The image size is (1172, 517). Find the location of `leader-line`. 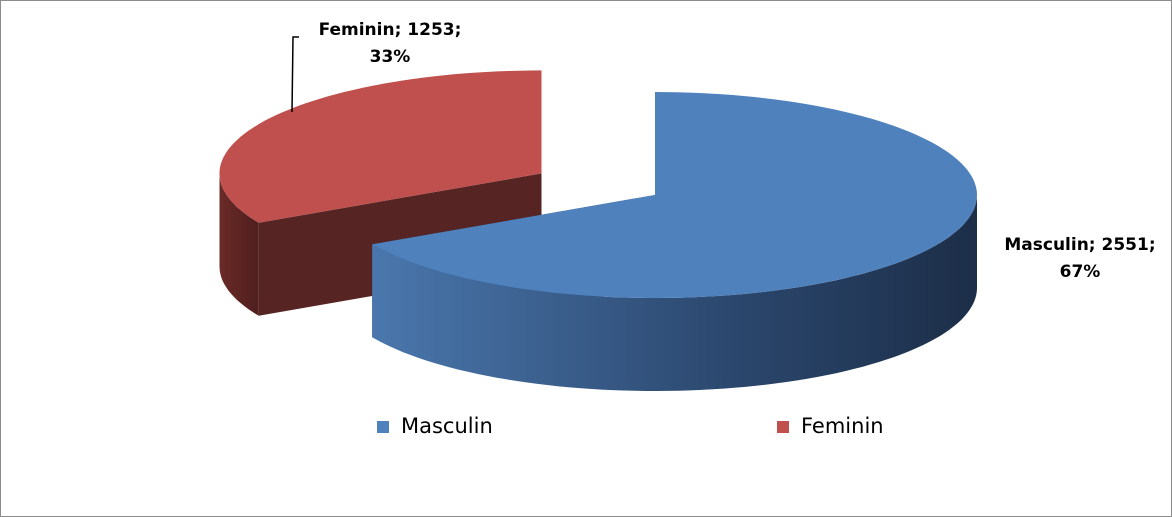

leader-line is located at coordinates (295, 74).